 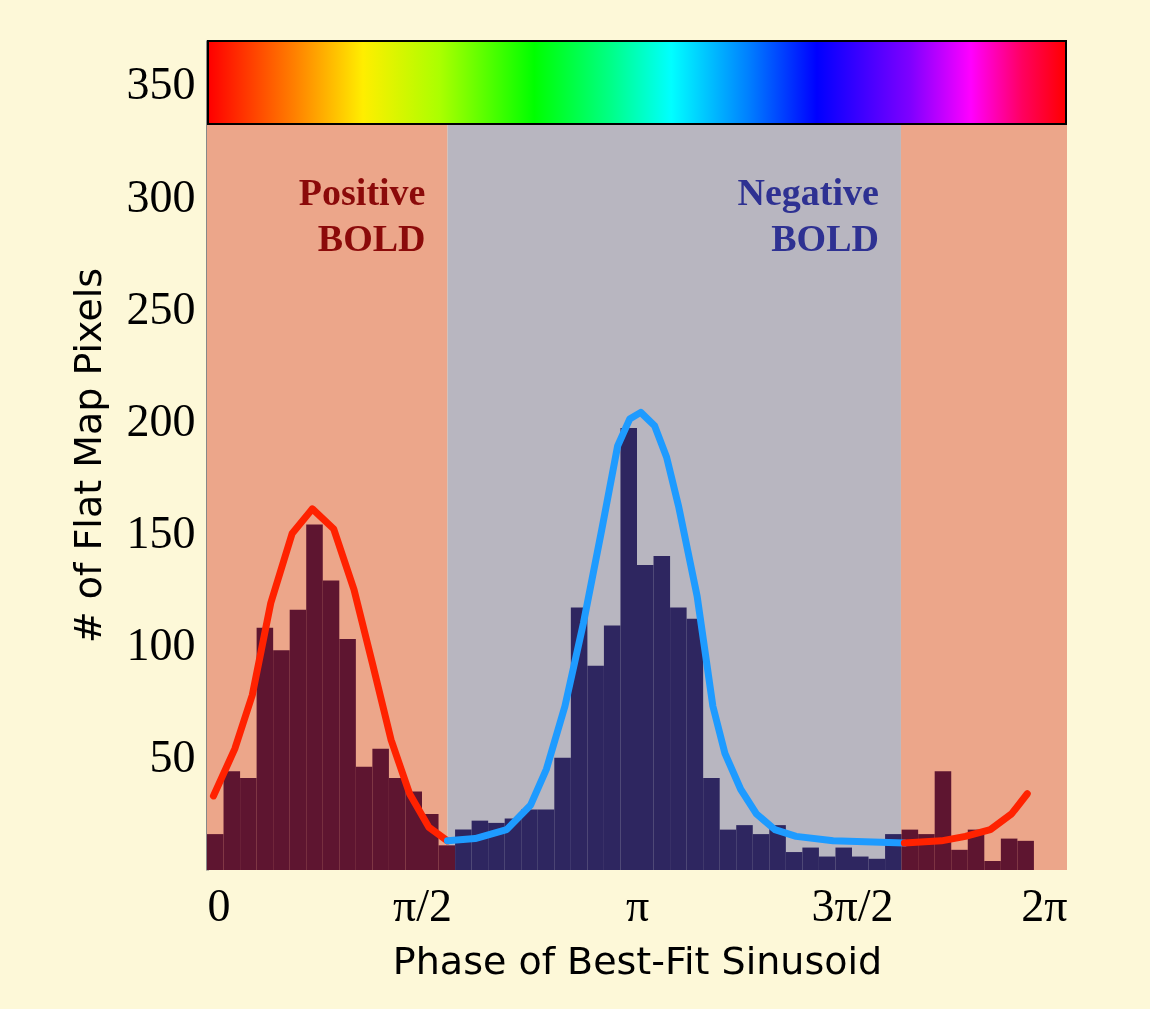 I want to click on x-tick-label: 0, so click(x=219, y=905).